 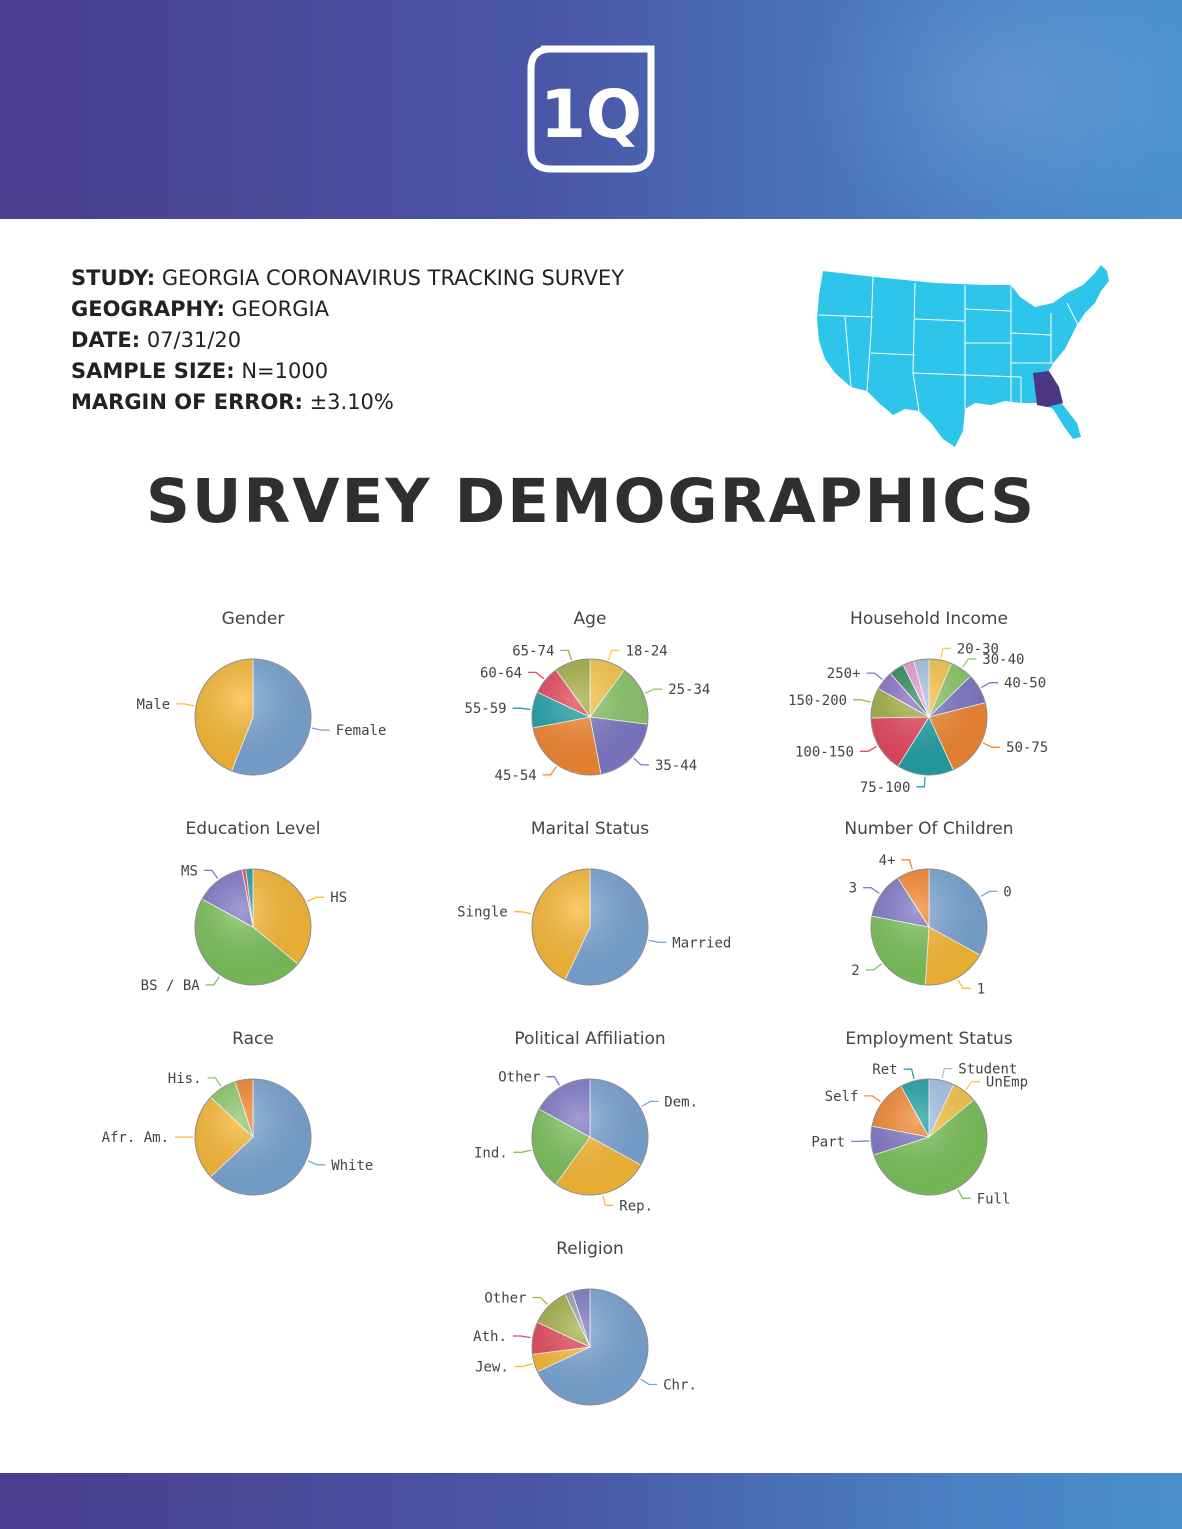 I want to click on margin-of-error-key: MARGIN OF ERROR:, so click(x=187, y=402).